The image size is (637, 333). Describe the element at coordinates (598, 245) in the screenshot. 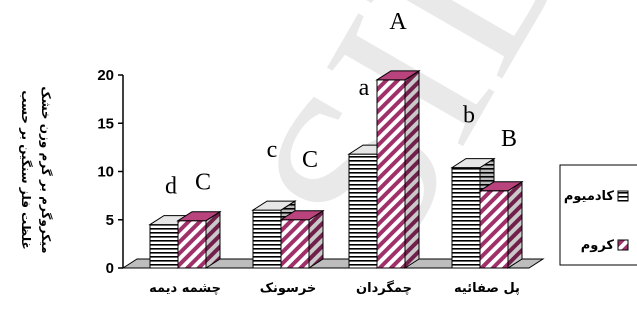

I see `legend-label-chromium: کروم` at that location.